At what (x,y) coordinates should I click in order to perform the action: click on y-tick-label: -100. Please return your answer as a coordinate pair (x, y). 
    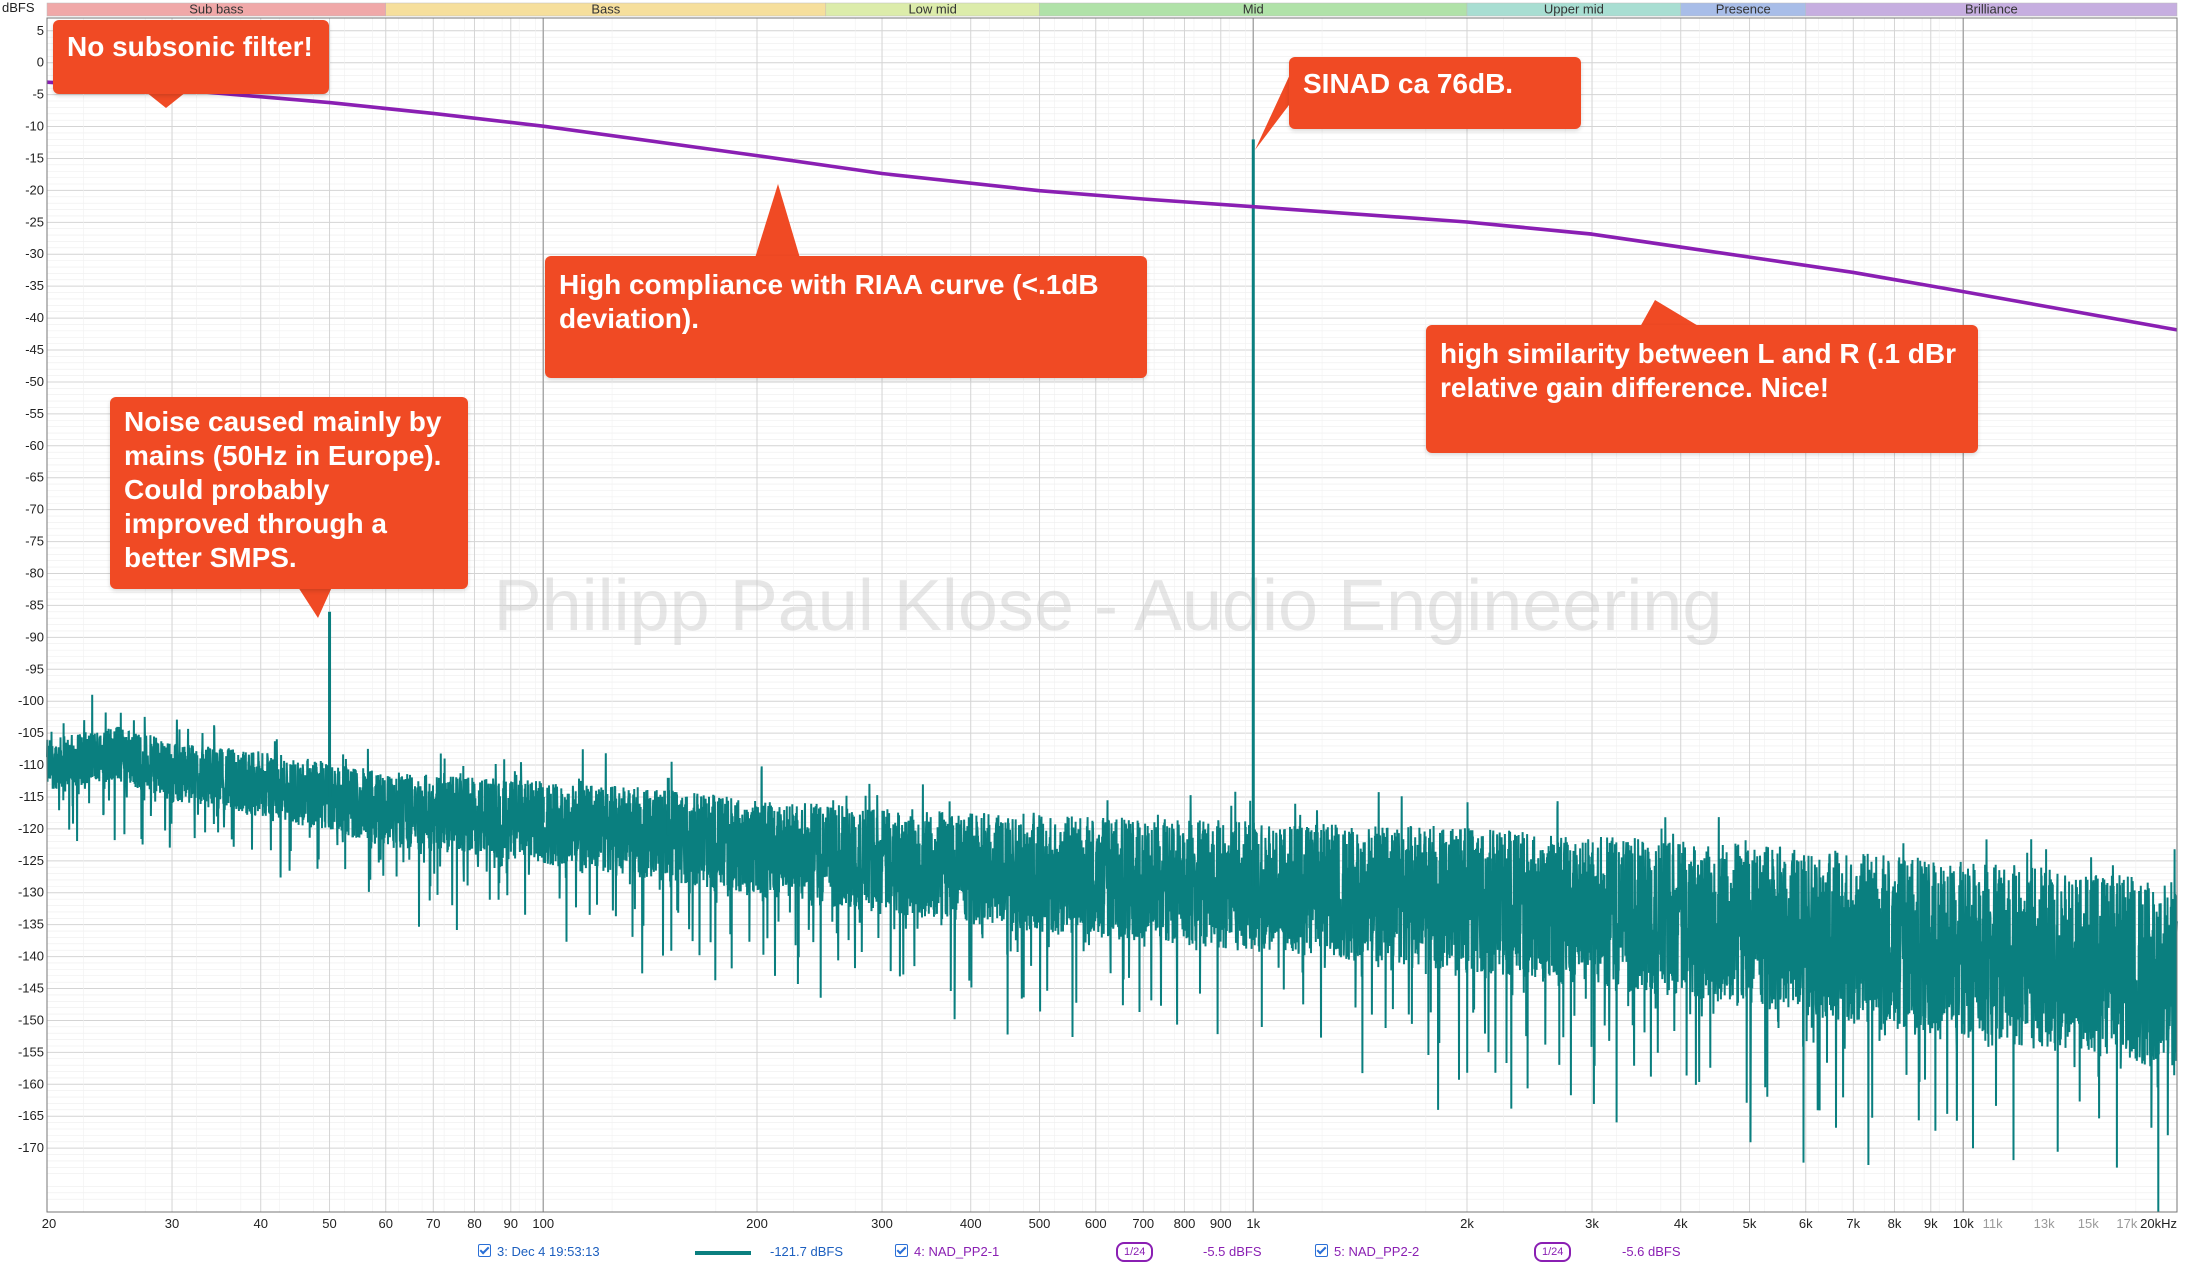
    Looking at the image, I should click on (31, 700).